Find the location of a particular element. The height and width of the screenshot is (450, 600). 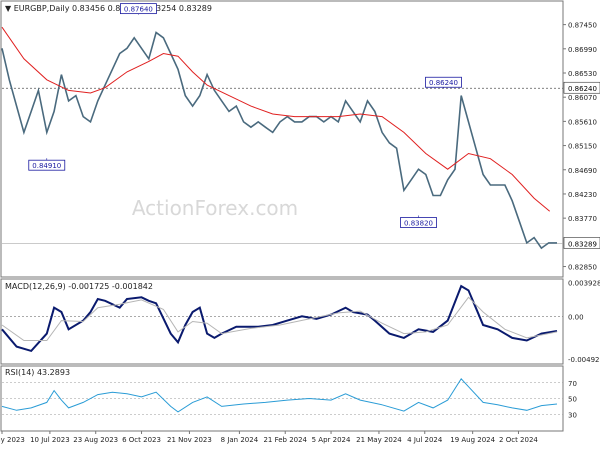

current-price-box is located at coordinates (581, 243).